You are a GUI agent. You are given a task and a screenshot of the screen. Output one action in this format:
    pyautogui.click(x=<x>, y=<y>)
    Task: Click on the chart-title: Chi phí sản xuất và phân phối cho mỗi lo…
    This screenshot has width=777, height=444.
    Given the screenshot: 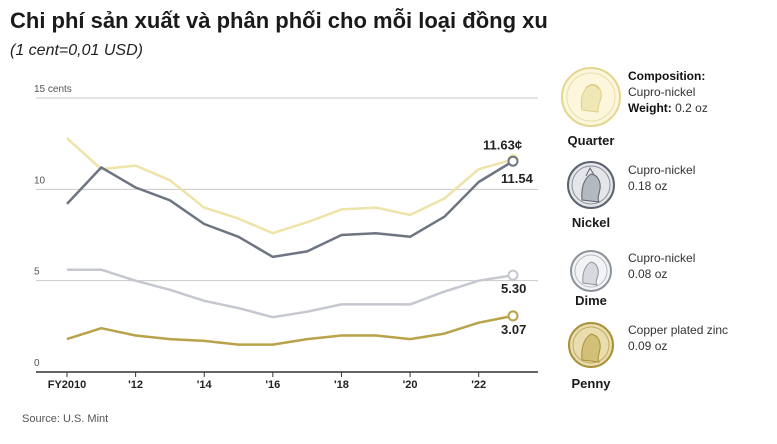 What is the action you would take?
    pyautogui.click(x=279, y=20)
    